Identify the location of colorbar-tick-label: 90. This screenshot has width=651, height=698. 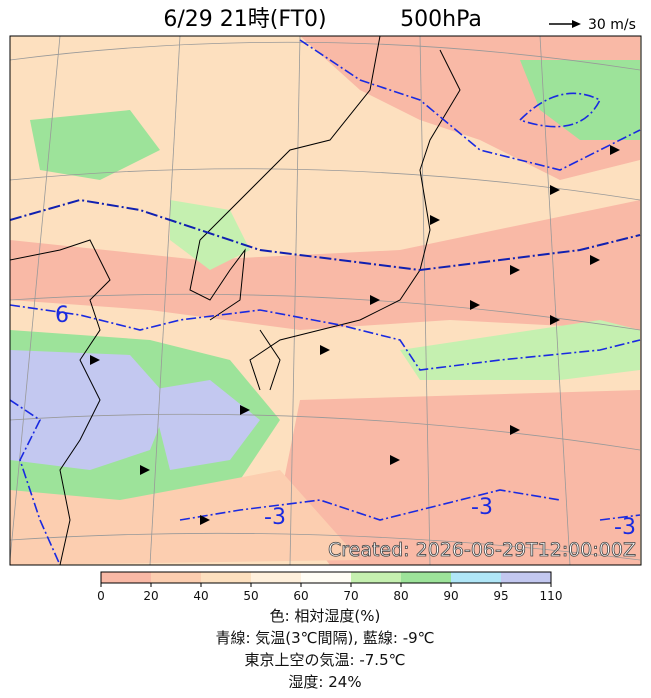
(450, 596).